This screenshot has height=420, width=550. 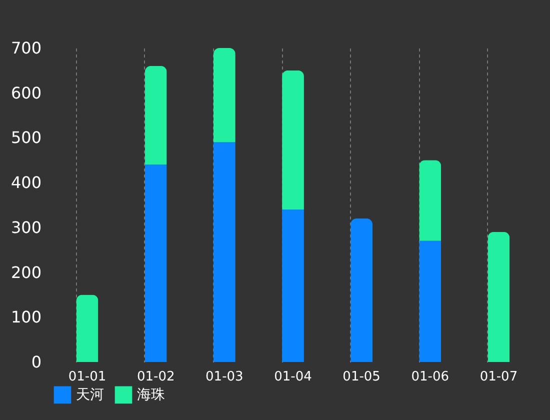 I want to click on y-tick-label: 0, so click(x=36, y=362).